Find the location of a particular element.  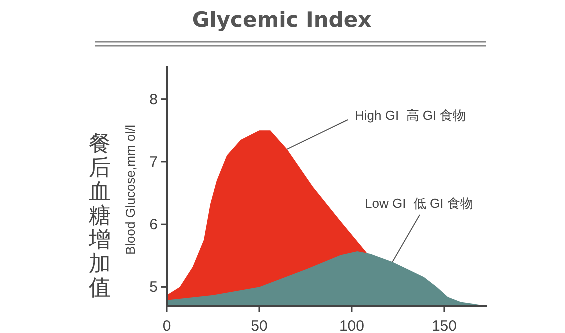

x-tick-label: 0 is located at coordinates (167, 325).